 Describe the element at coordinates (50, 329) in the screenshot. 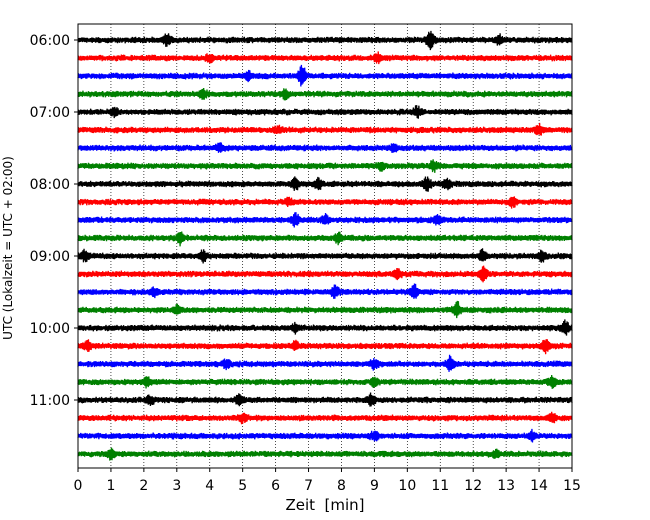

I see `y-tick-label: 10:00` at that location.